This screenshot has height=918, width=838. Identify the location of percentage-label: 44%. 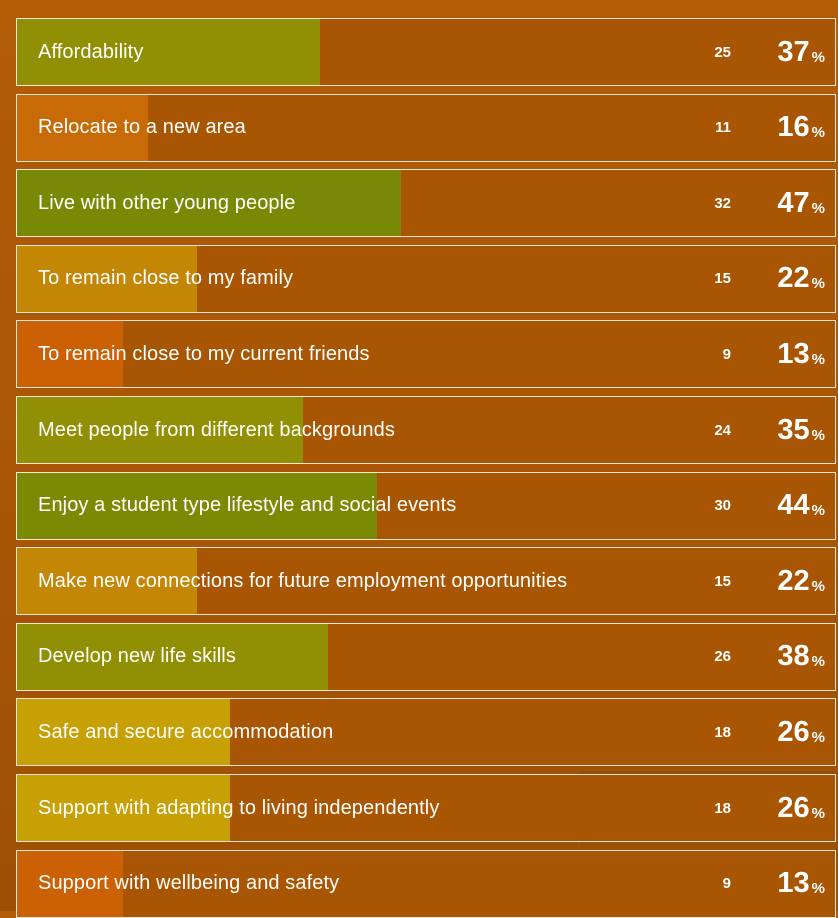
(801, 506).